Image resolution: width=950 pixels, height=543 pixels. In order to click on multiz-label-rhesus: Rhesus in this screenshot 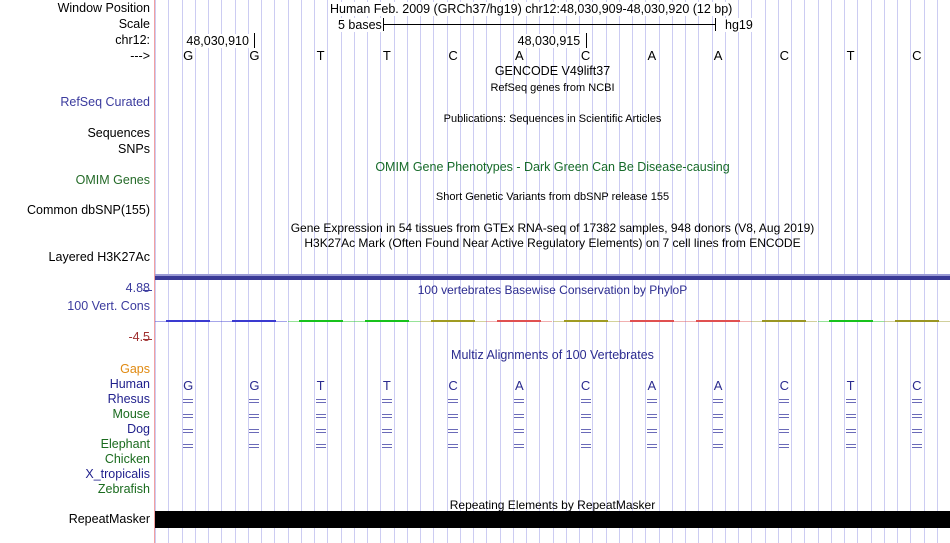, I will do `click(128, 399)`.